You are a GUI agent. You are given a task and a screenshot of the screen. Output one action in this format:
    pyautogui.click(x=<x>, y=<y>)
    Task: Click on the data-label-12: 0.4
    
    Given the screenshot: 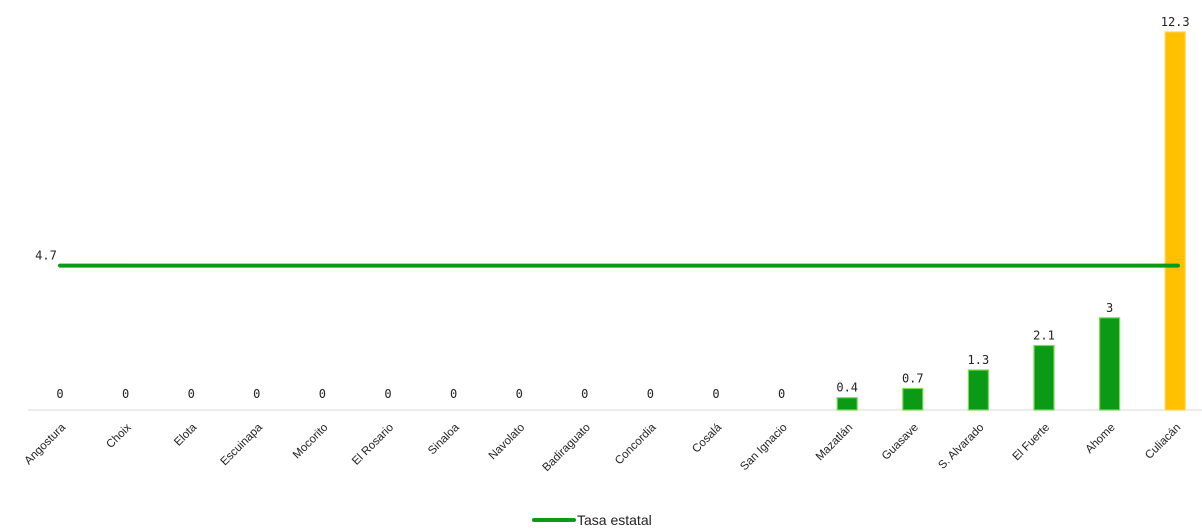 What is the action you would take?
    pyautogui.click(x=847, y=388)
    